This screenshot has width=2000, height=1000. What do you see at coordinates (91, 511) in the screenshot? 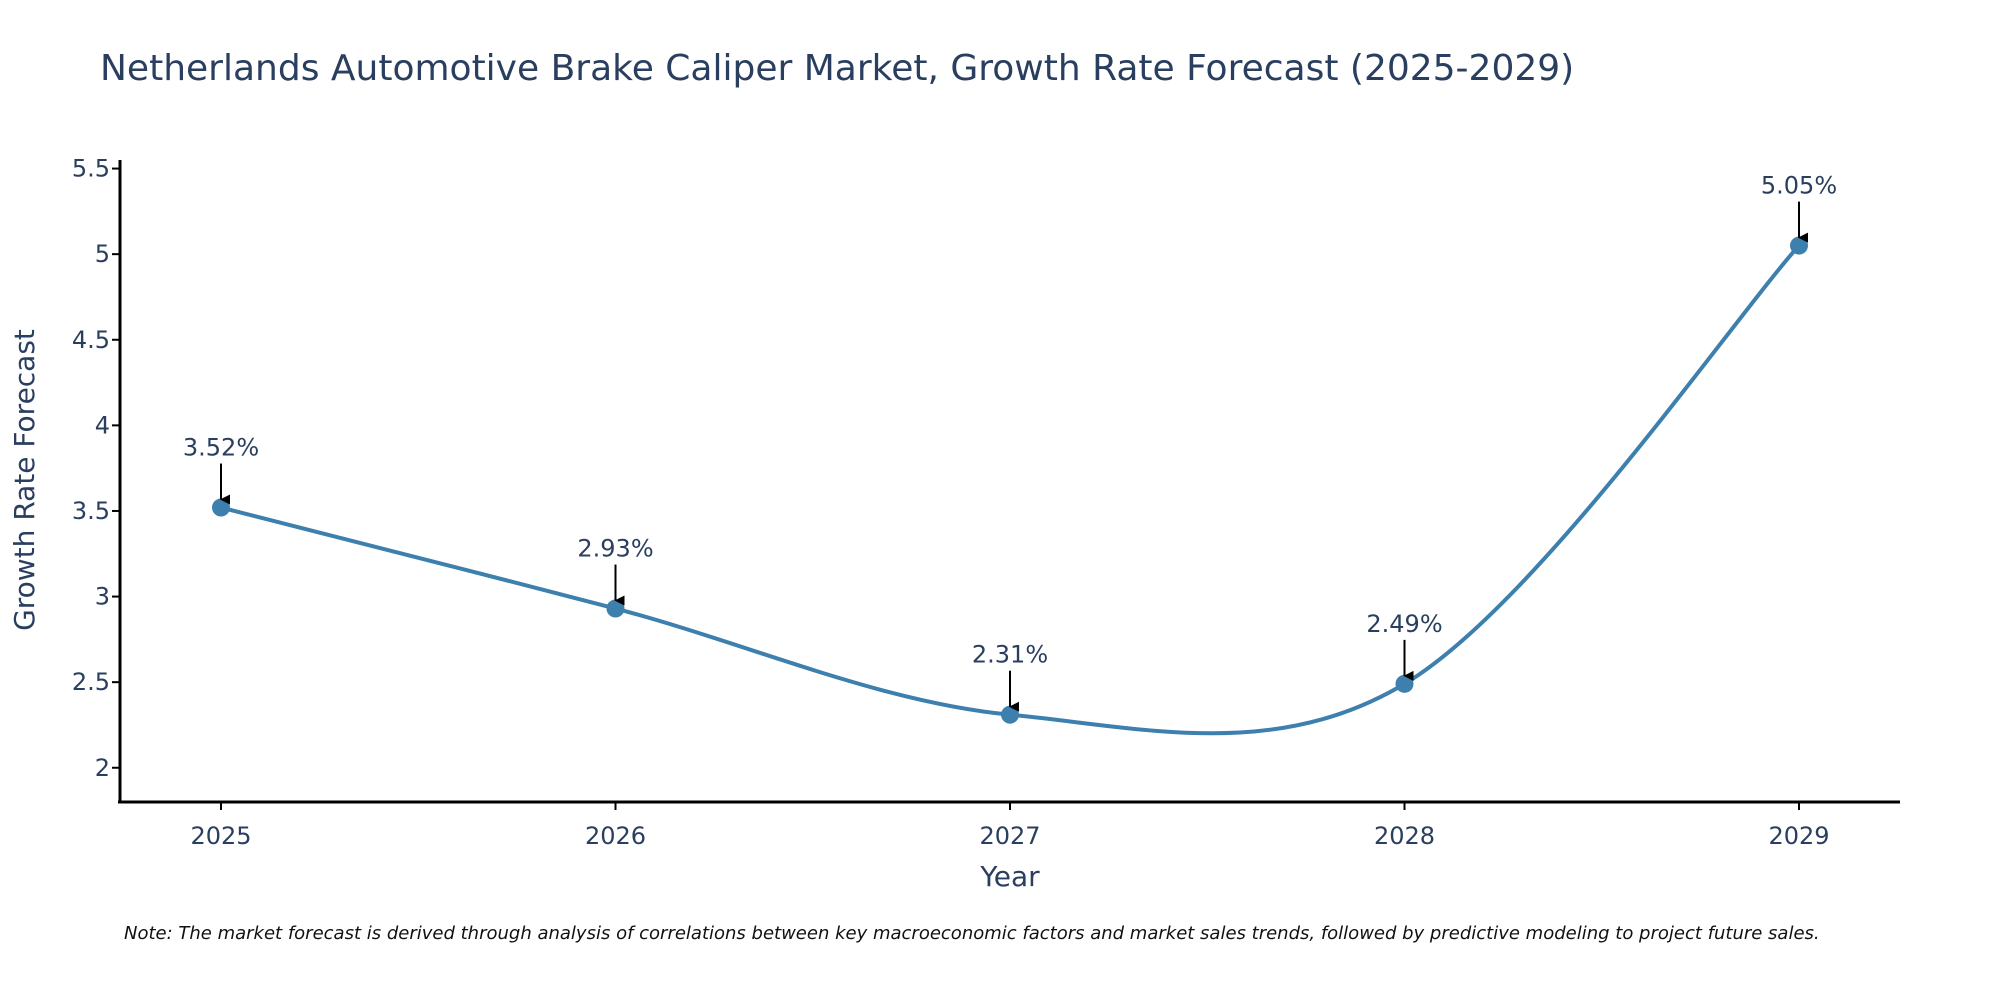
I see `y-tick-label: 3.5` at bounding box center [91, 511].